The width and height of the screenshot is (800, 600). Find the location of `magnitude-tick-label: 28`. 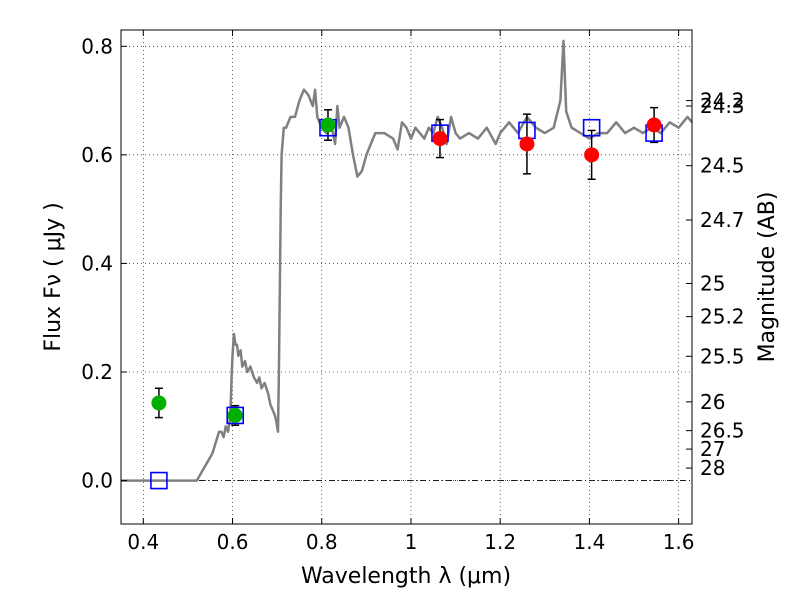

magnitude-tick-label: 28 is located at coordinates (712, 468).